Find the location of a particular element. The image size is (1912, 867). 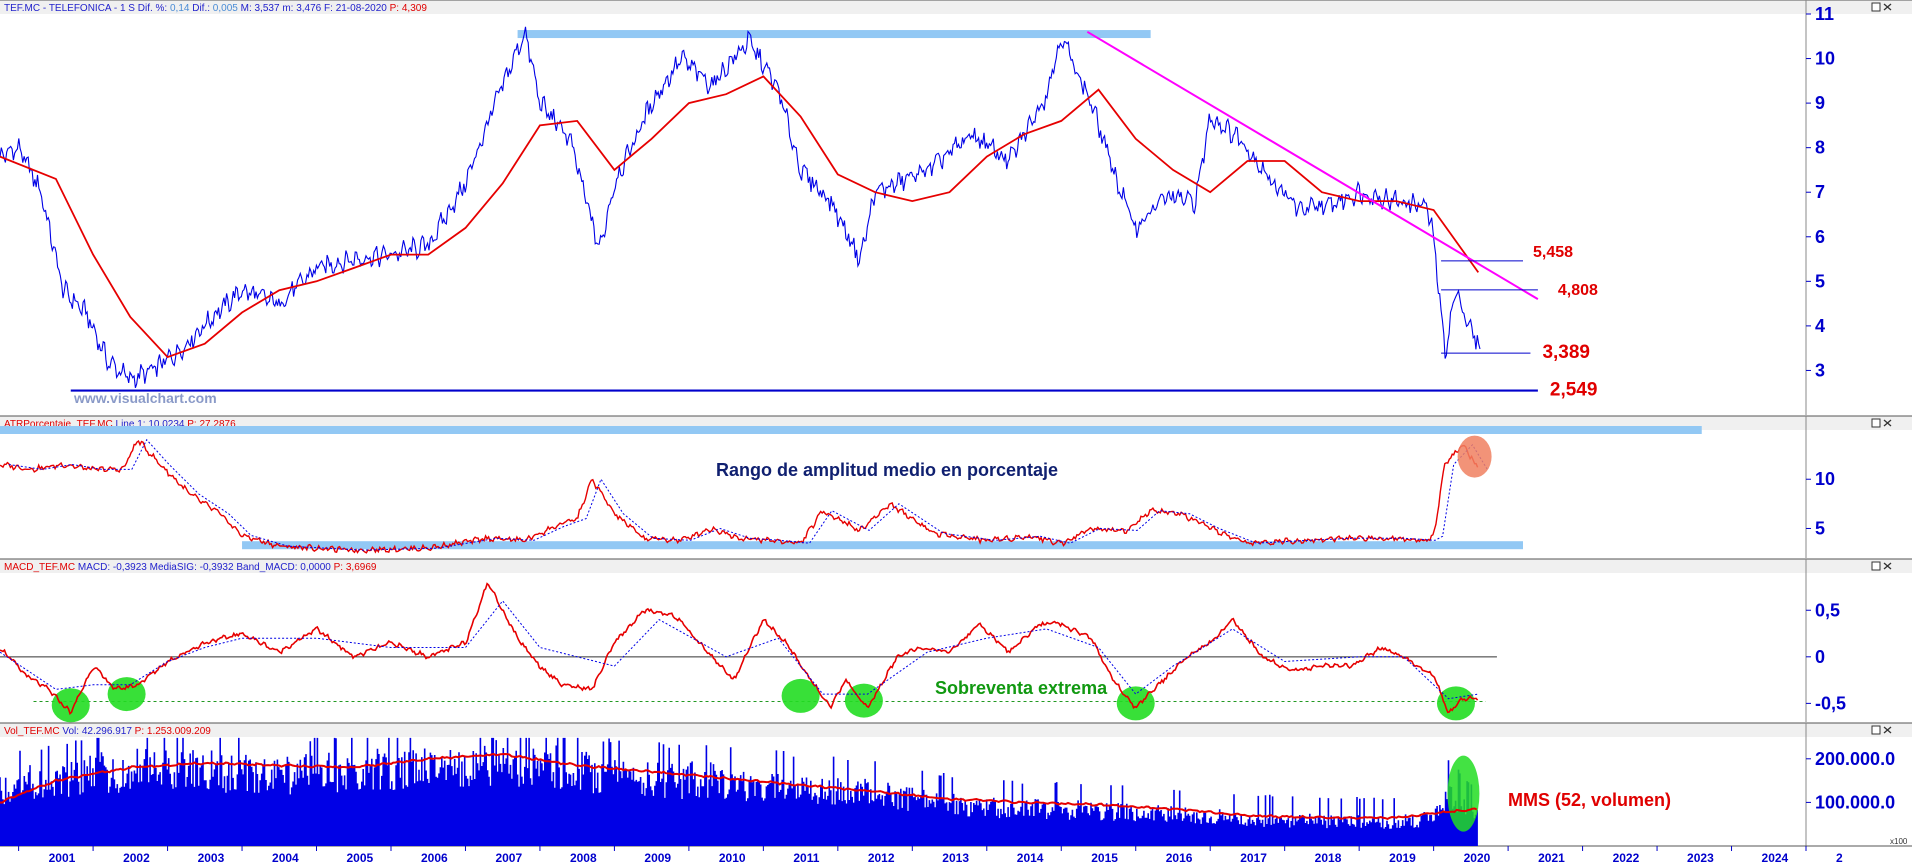

atr-peak-highlight is located at coordinates (1474, 456).